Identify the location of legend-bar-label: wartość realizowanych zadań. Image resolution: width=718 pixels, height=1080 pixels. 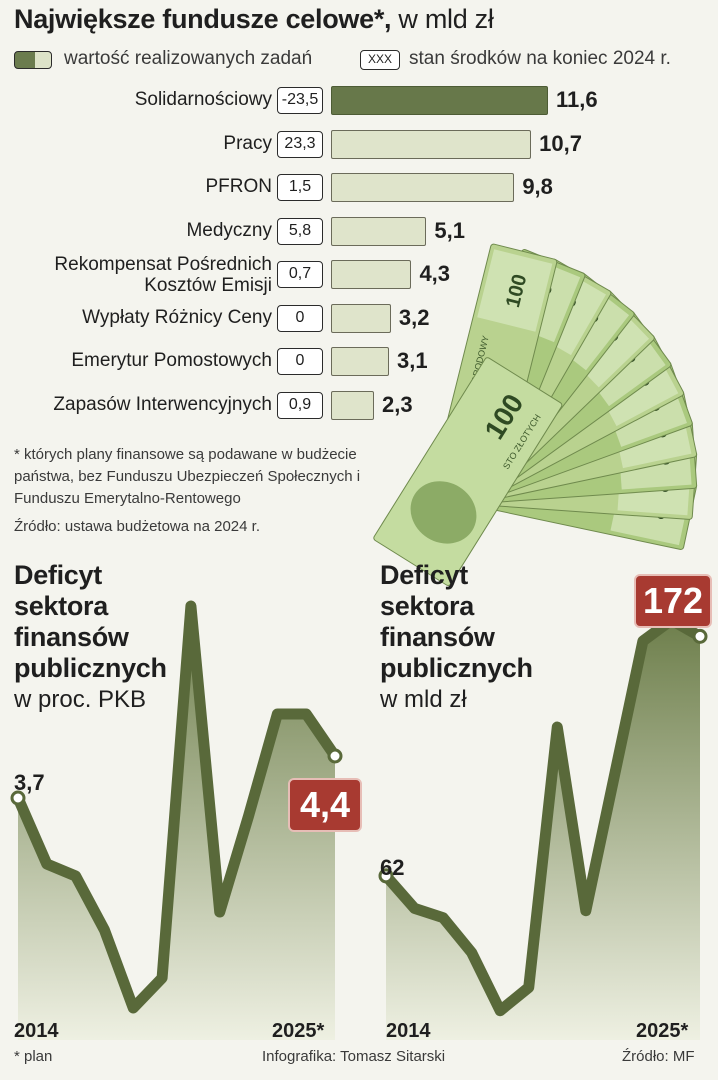
(188, 58).